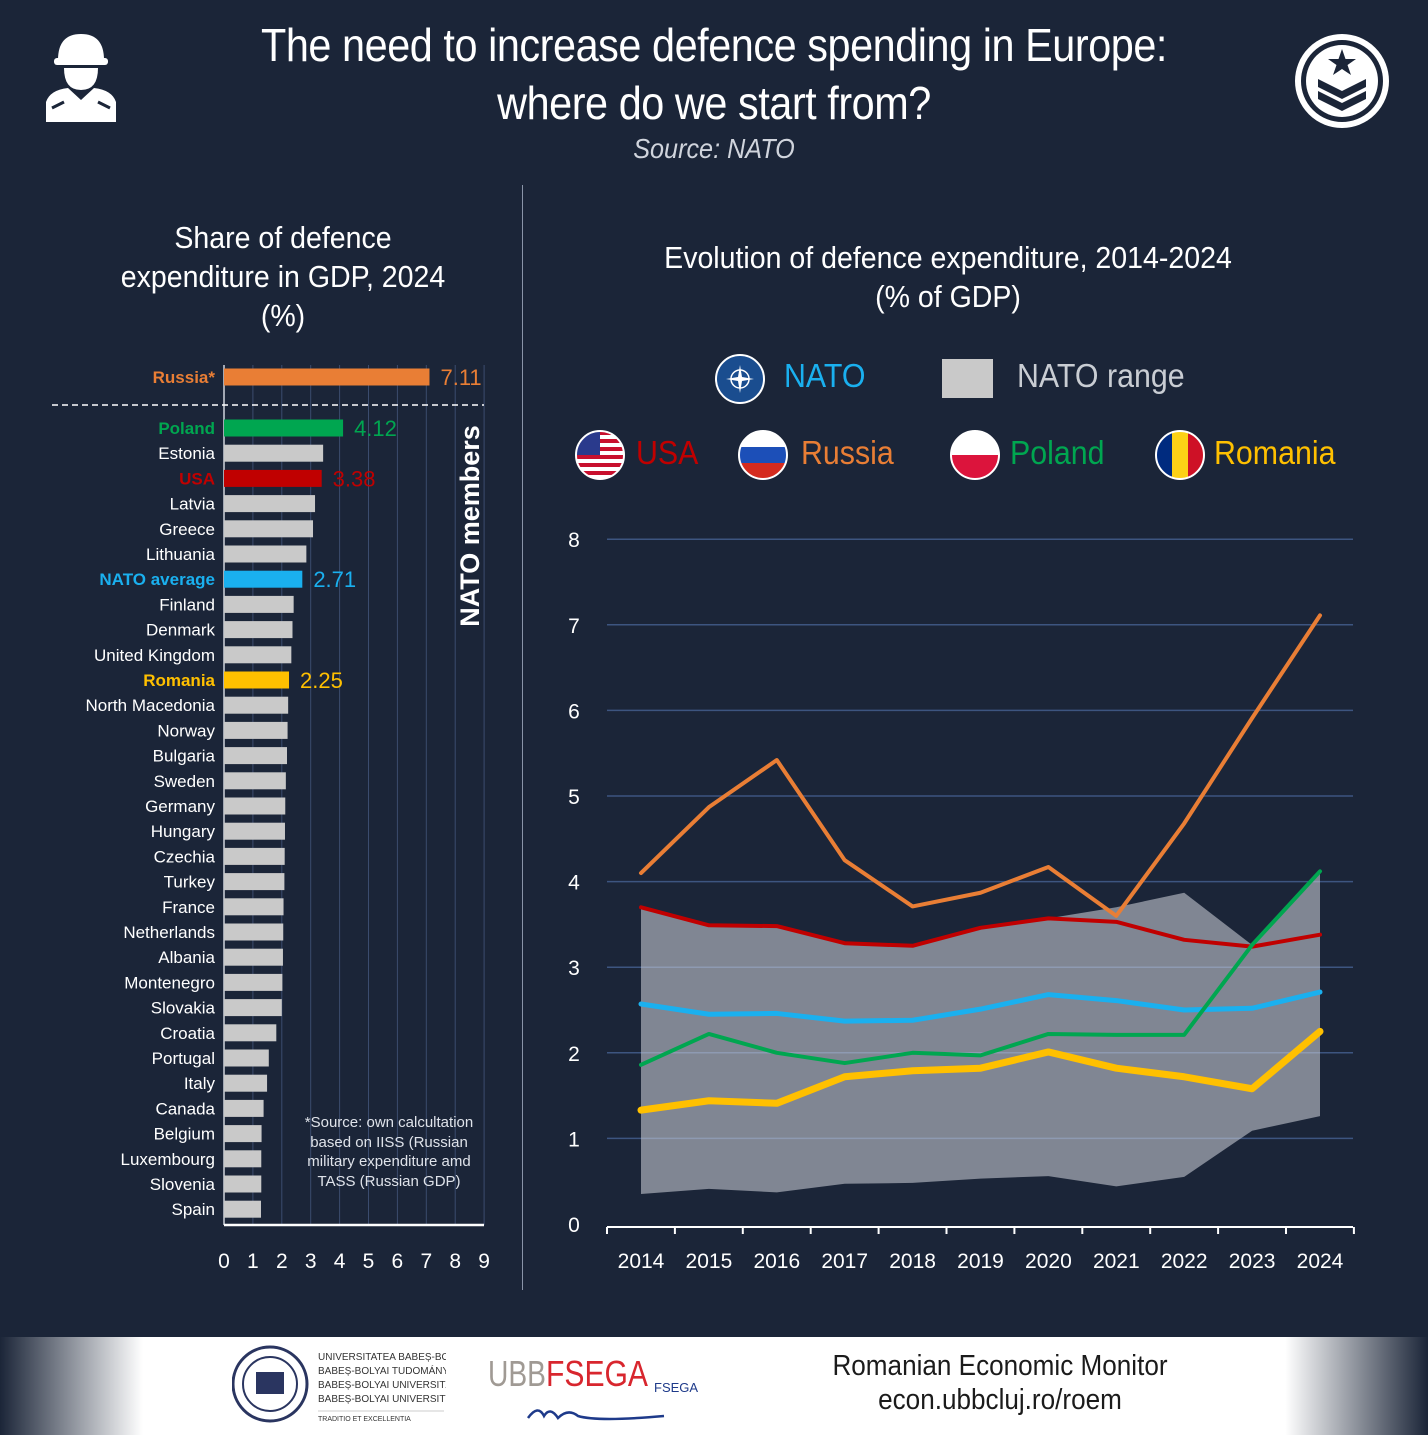  Describe the element at coordinates (460, 377) in the screenshot. I see `bar-value-label: 7.11` at that location.